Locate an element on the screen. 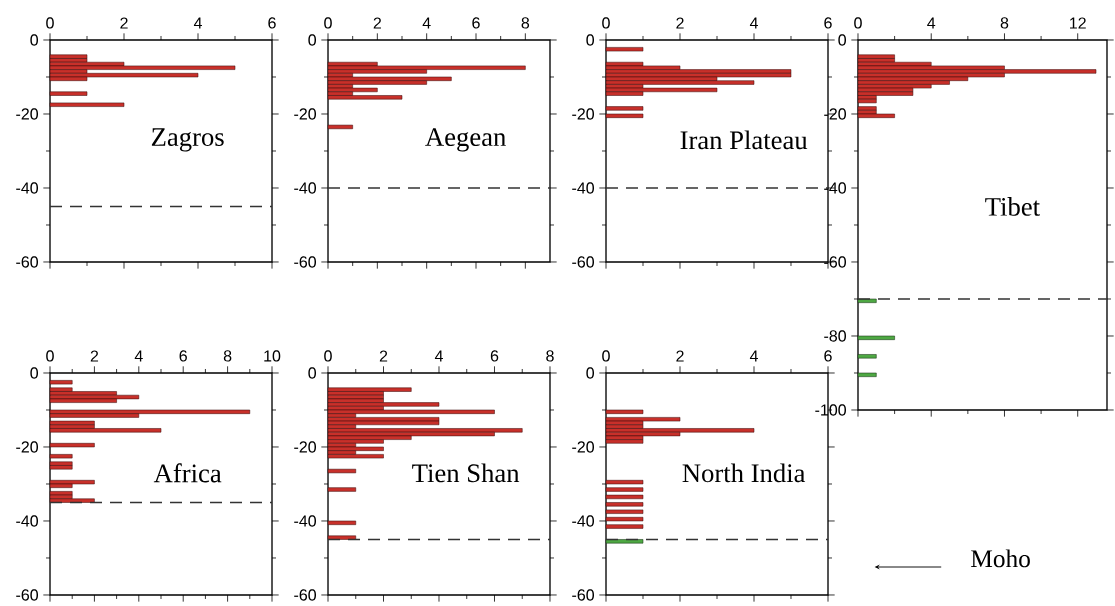  text: Aegean is located at coordinates (465, 140).